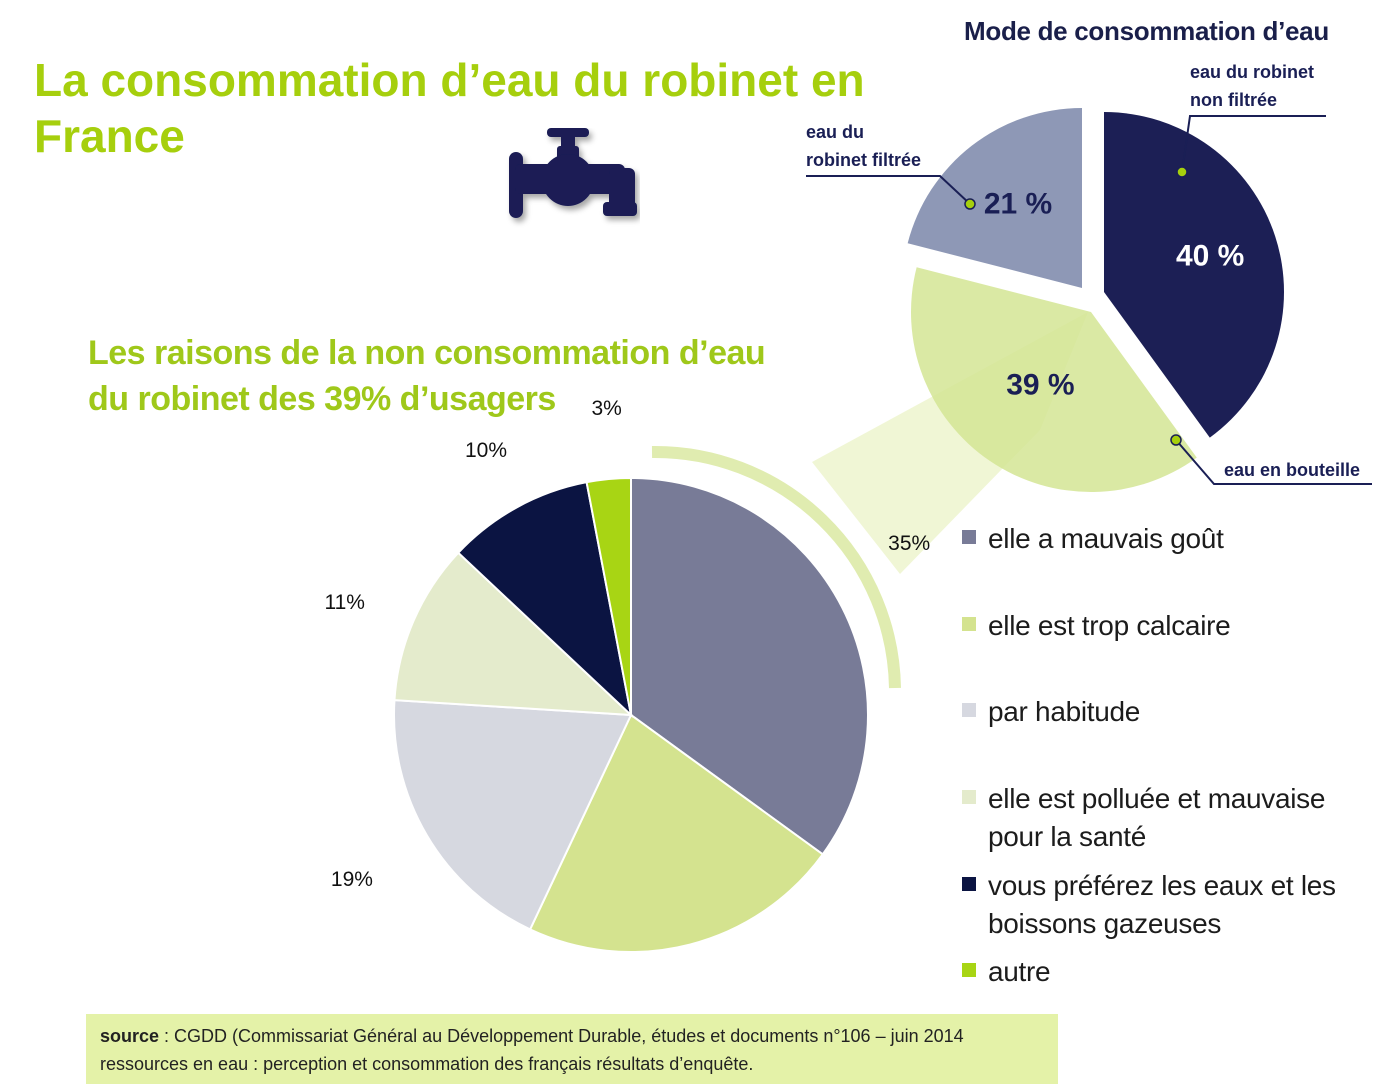 This screenshot has width=1384, height=1091. Describe the element at coordinates (1146, 31) in the screenshot. I see `top-chart-title: Mode de consommation d’eau` at that location.